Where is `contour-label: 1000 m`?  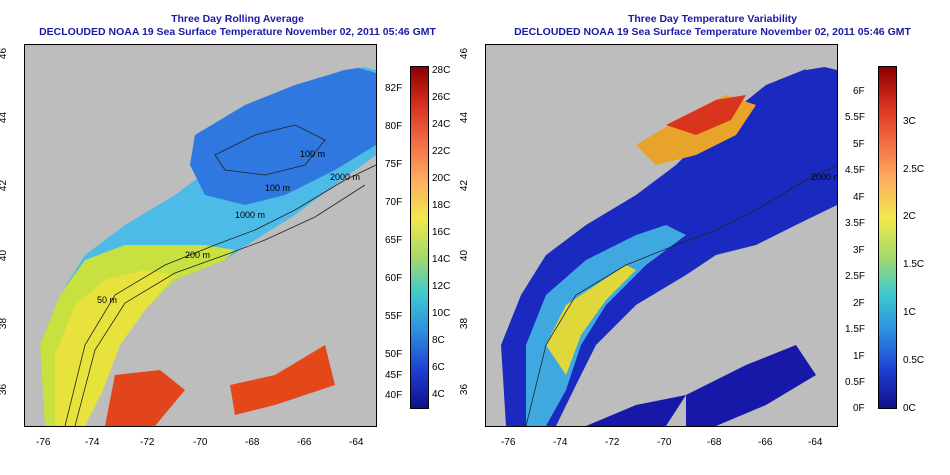 contour-label: 1000 m is located at coordinates (250, 215).